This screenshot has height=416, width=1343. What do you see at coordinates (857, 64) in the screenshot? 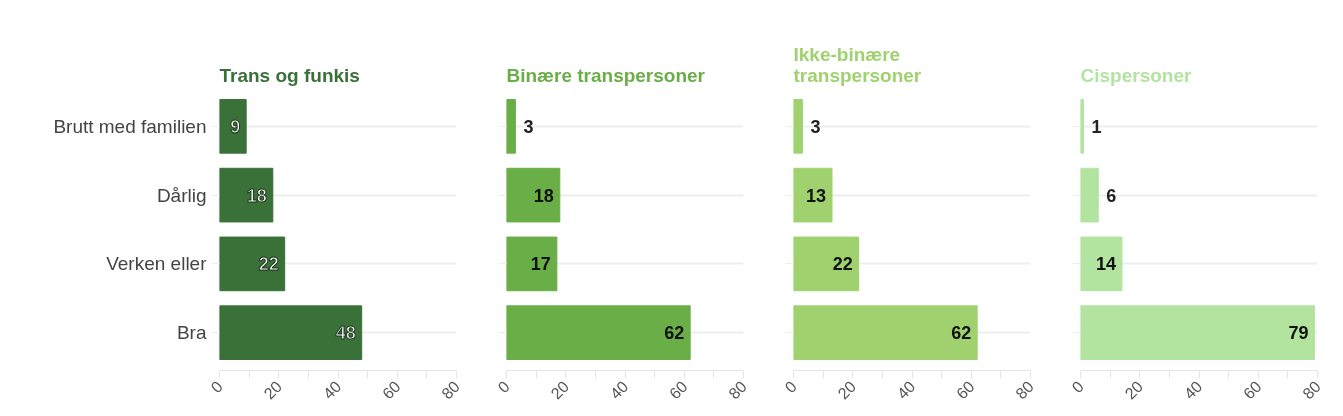
I see `chart-title: Ikke-binære transpersoner` at bounding box center [857, 64].